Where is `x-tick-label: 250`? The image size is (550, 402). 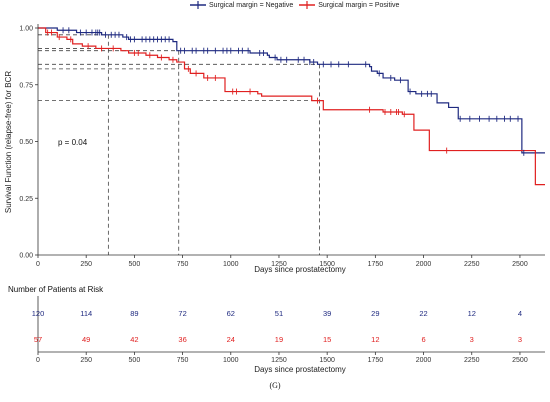
x-tick-label: 250 is located at coordinates (86, 264).